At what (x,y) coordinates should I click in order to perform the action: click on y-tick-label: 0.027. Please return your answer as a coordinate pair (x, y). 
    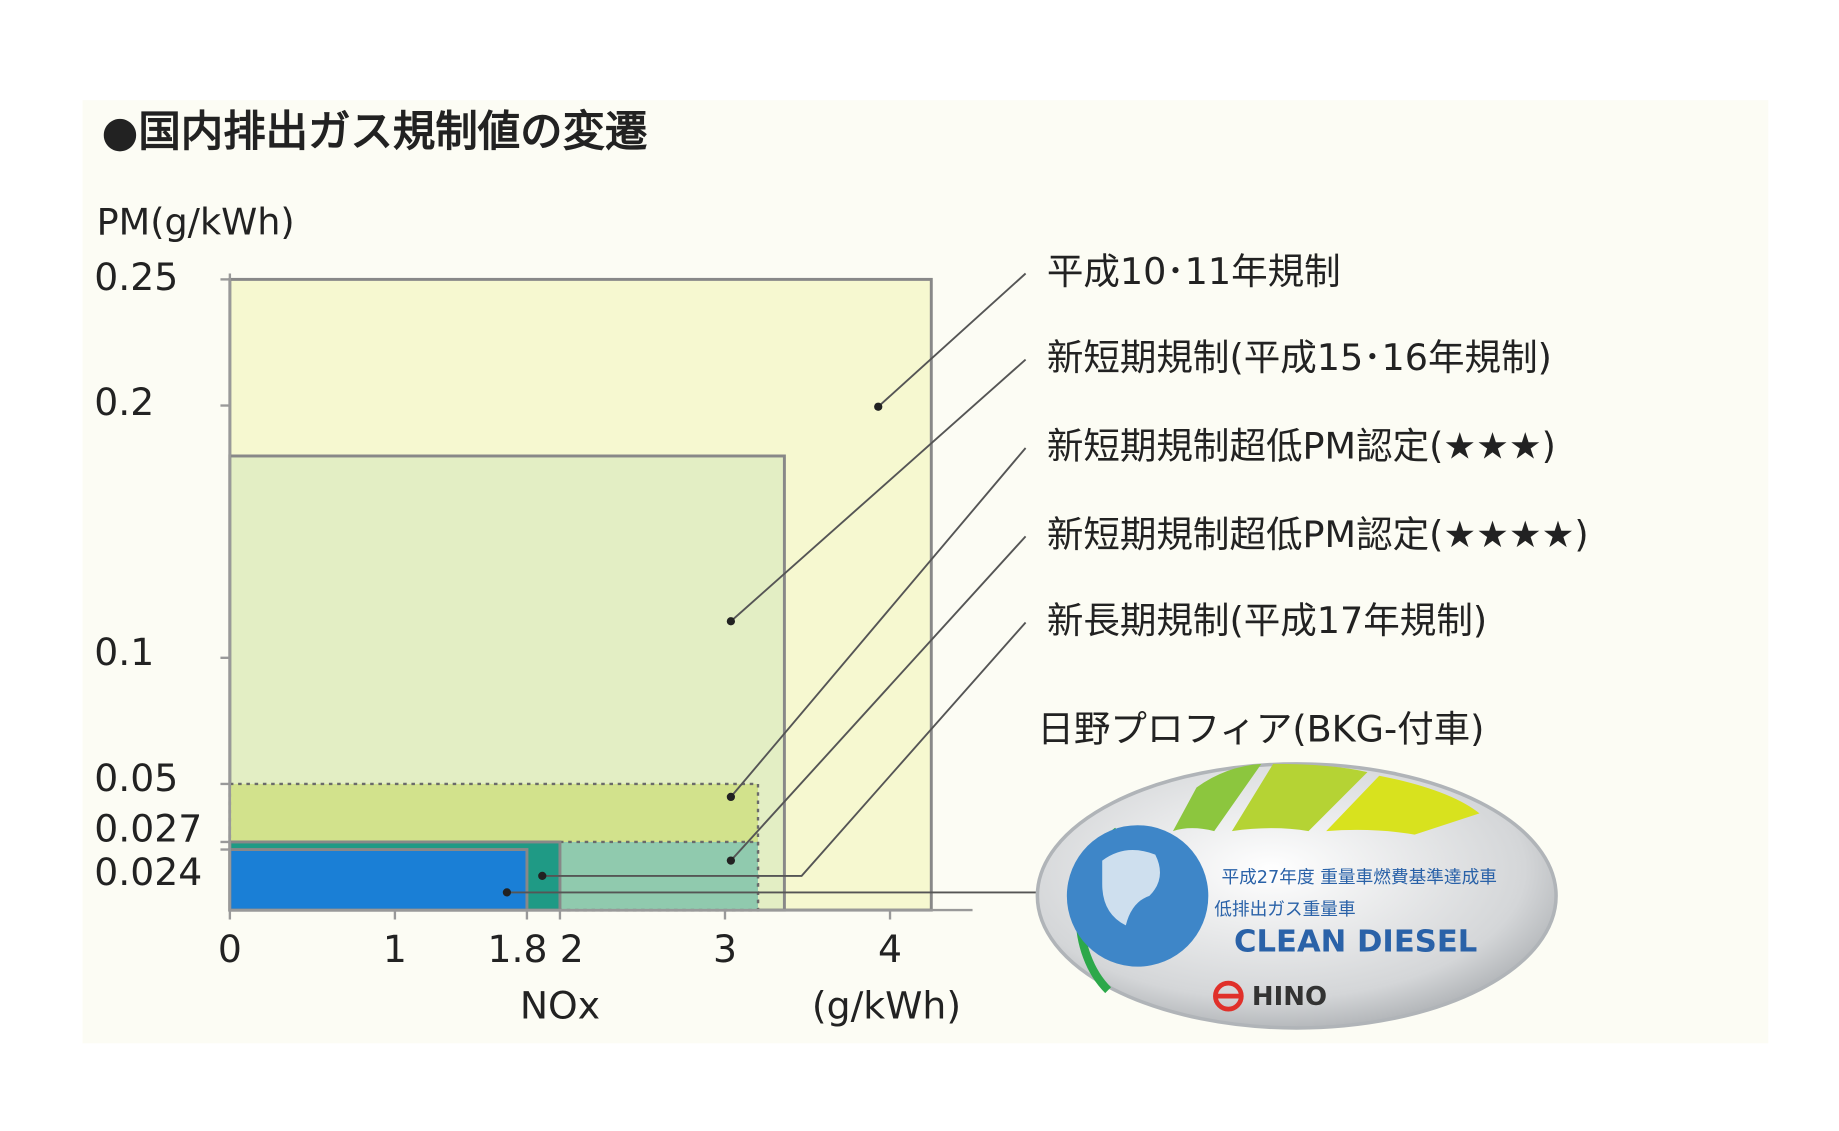
    Looking at the image, I should click on (148, 829).